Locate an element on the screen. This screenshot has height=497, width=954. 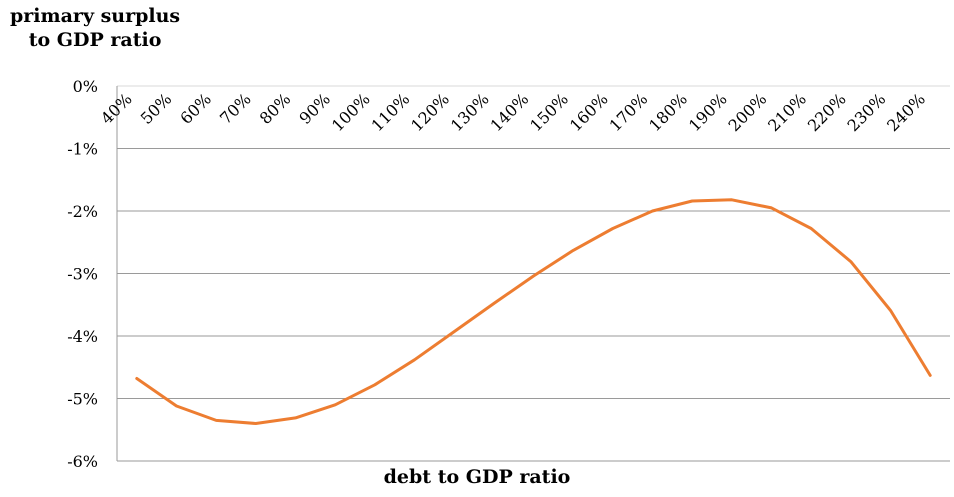
x-tick-label: 130% is located at coordinates (470, 112).